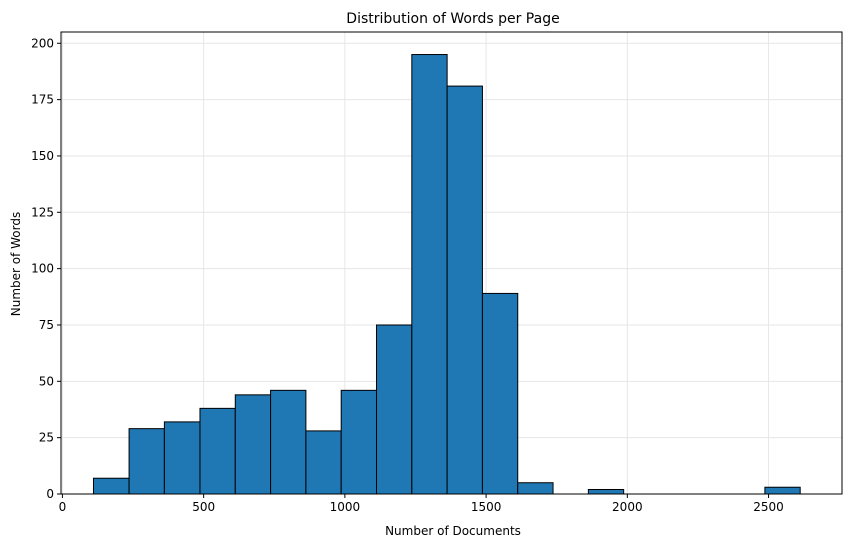 The width and height of the screenshot is (850, 547). Describe the element at coordinates (627, 507) in the screenshot. I see `x-tick-label: 2000` at that location.